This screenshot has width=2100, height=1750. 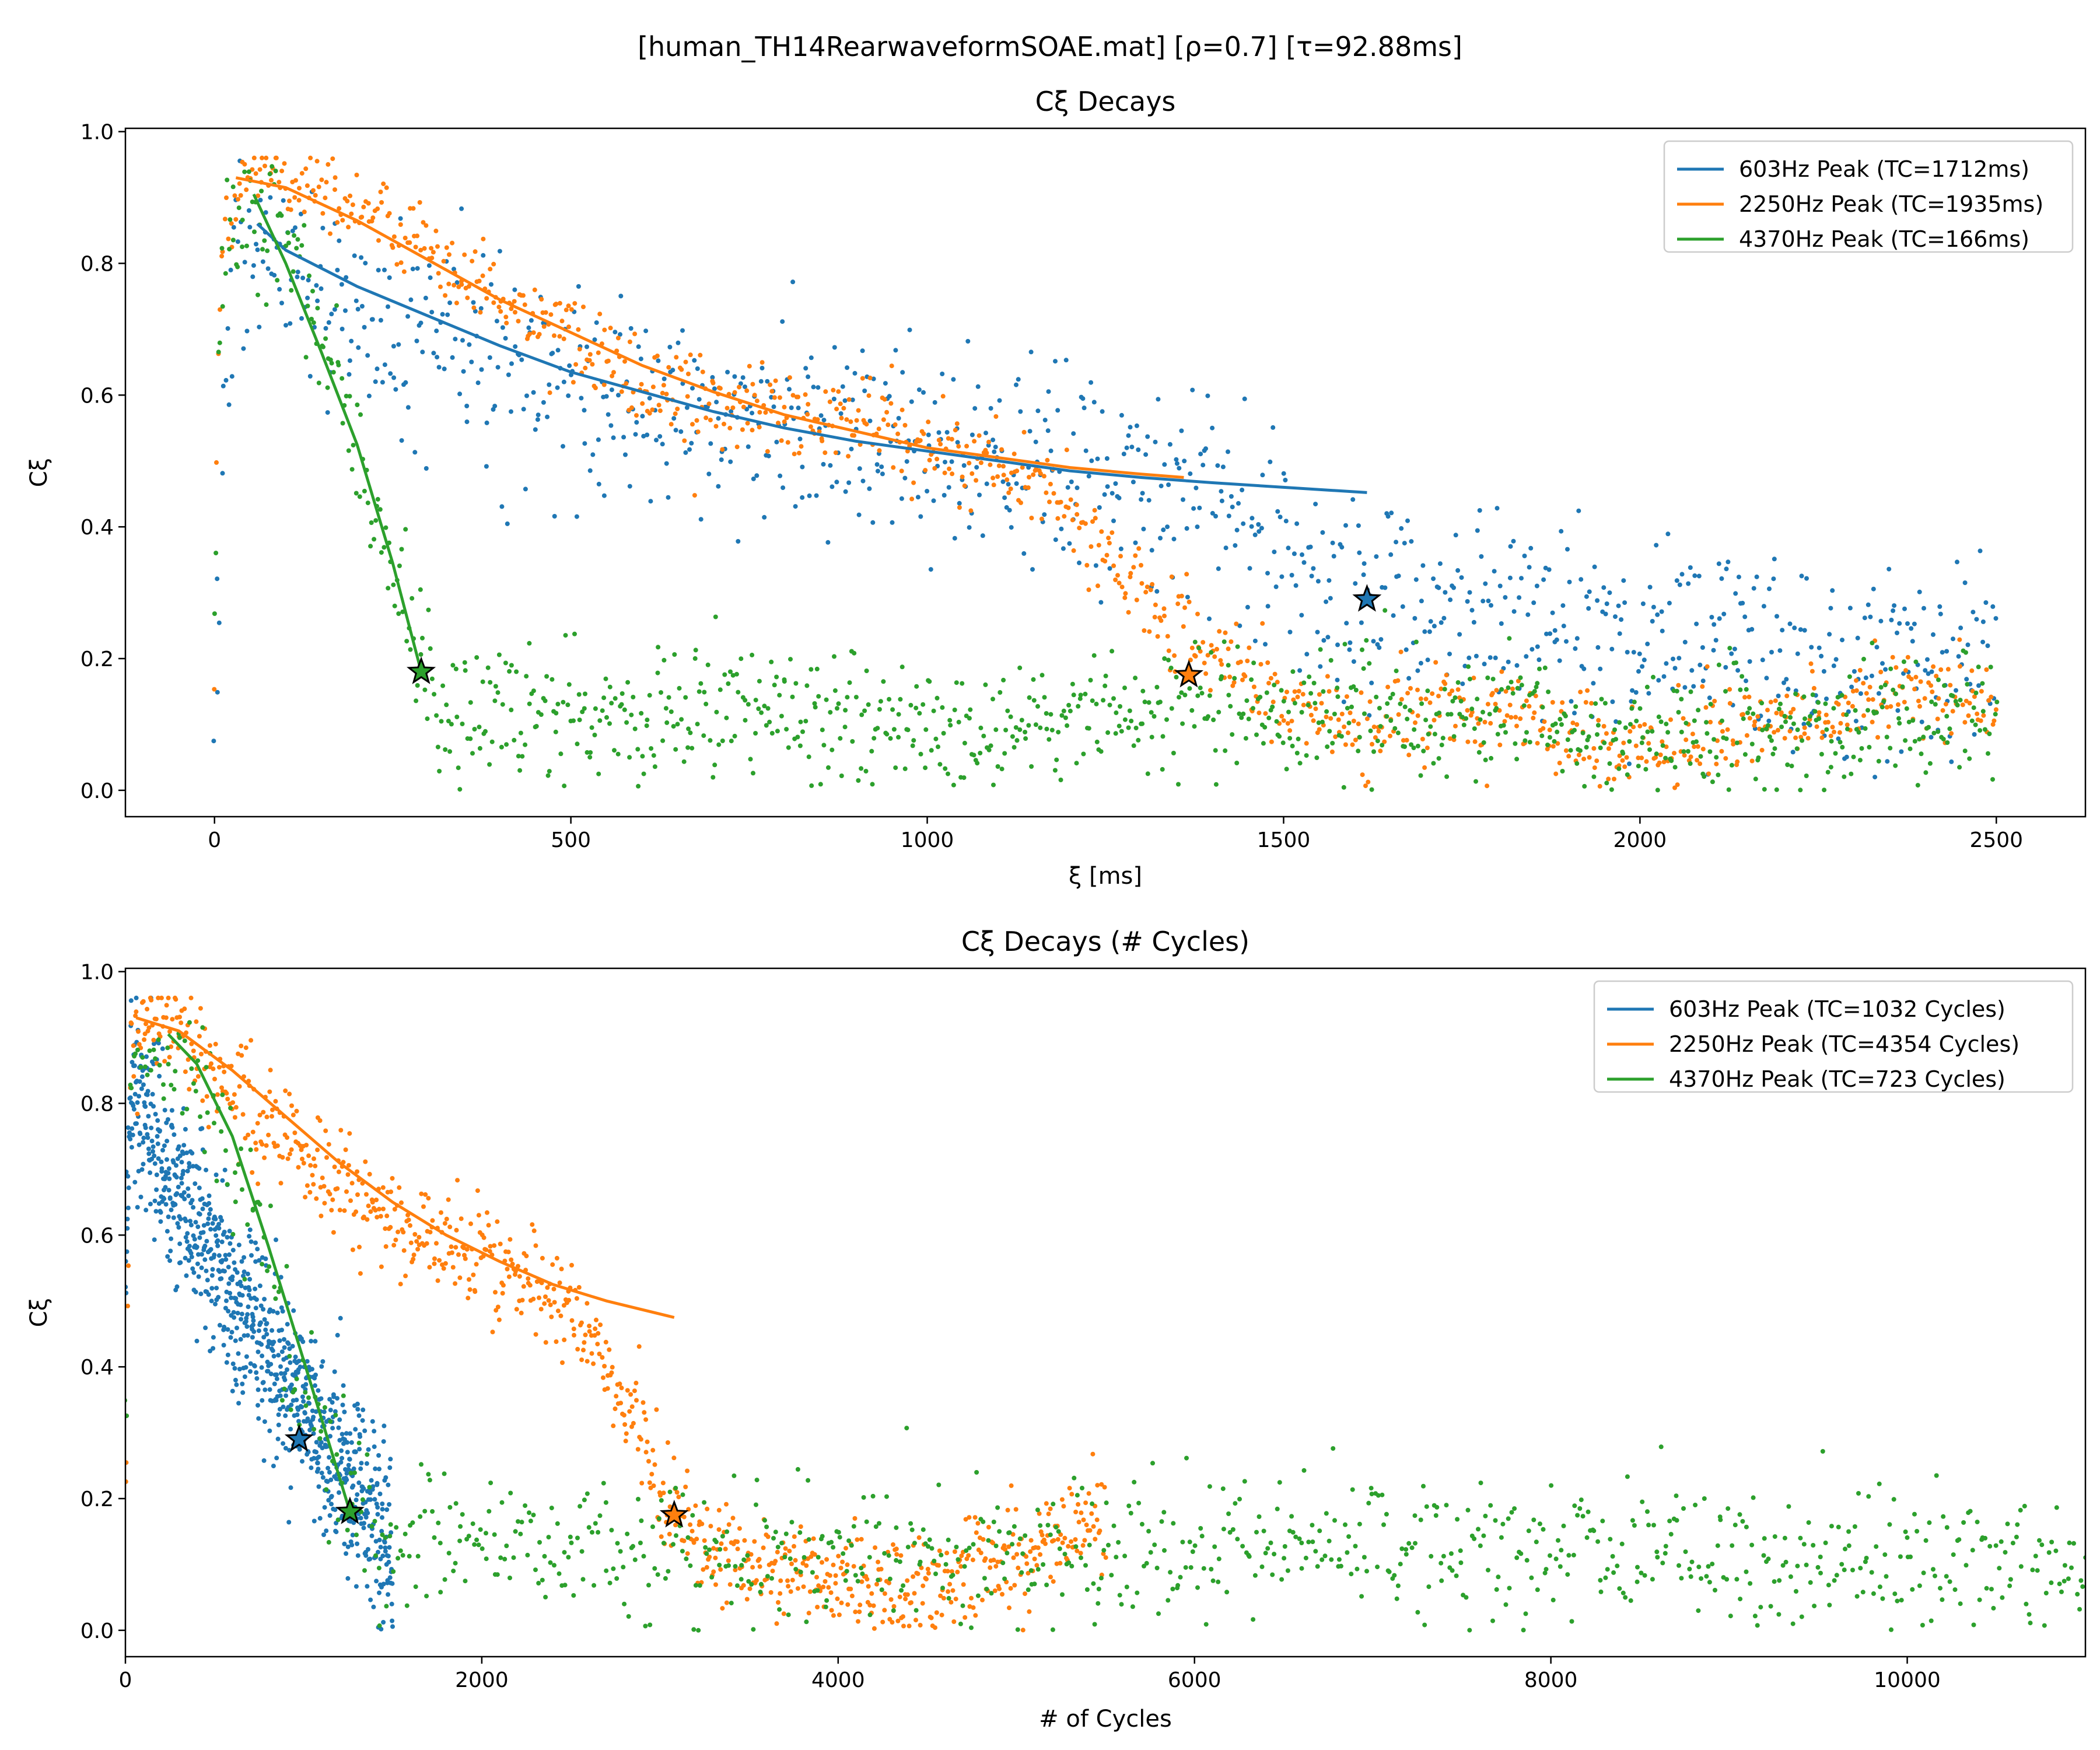 I want to click on y-tick-label: 0.8, so click(x=97, y=264).